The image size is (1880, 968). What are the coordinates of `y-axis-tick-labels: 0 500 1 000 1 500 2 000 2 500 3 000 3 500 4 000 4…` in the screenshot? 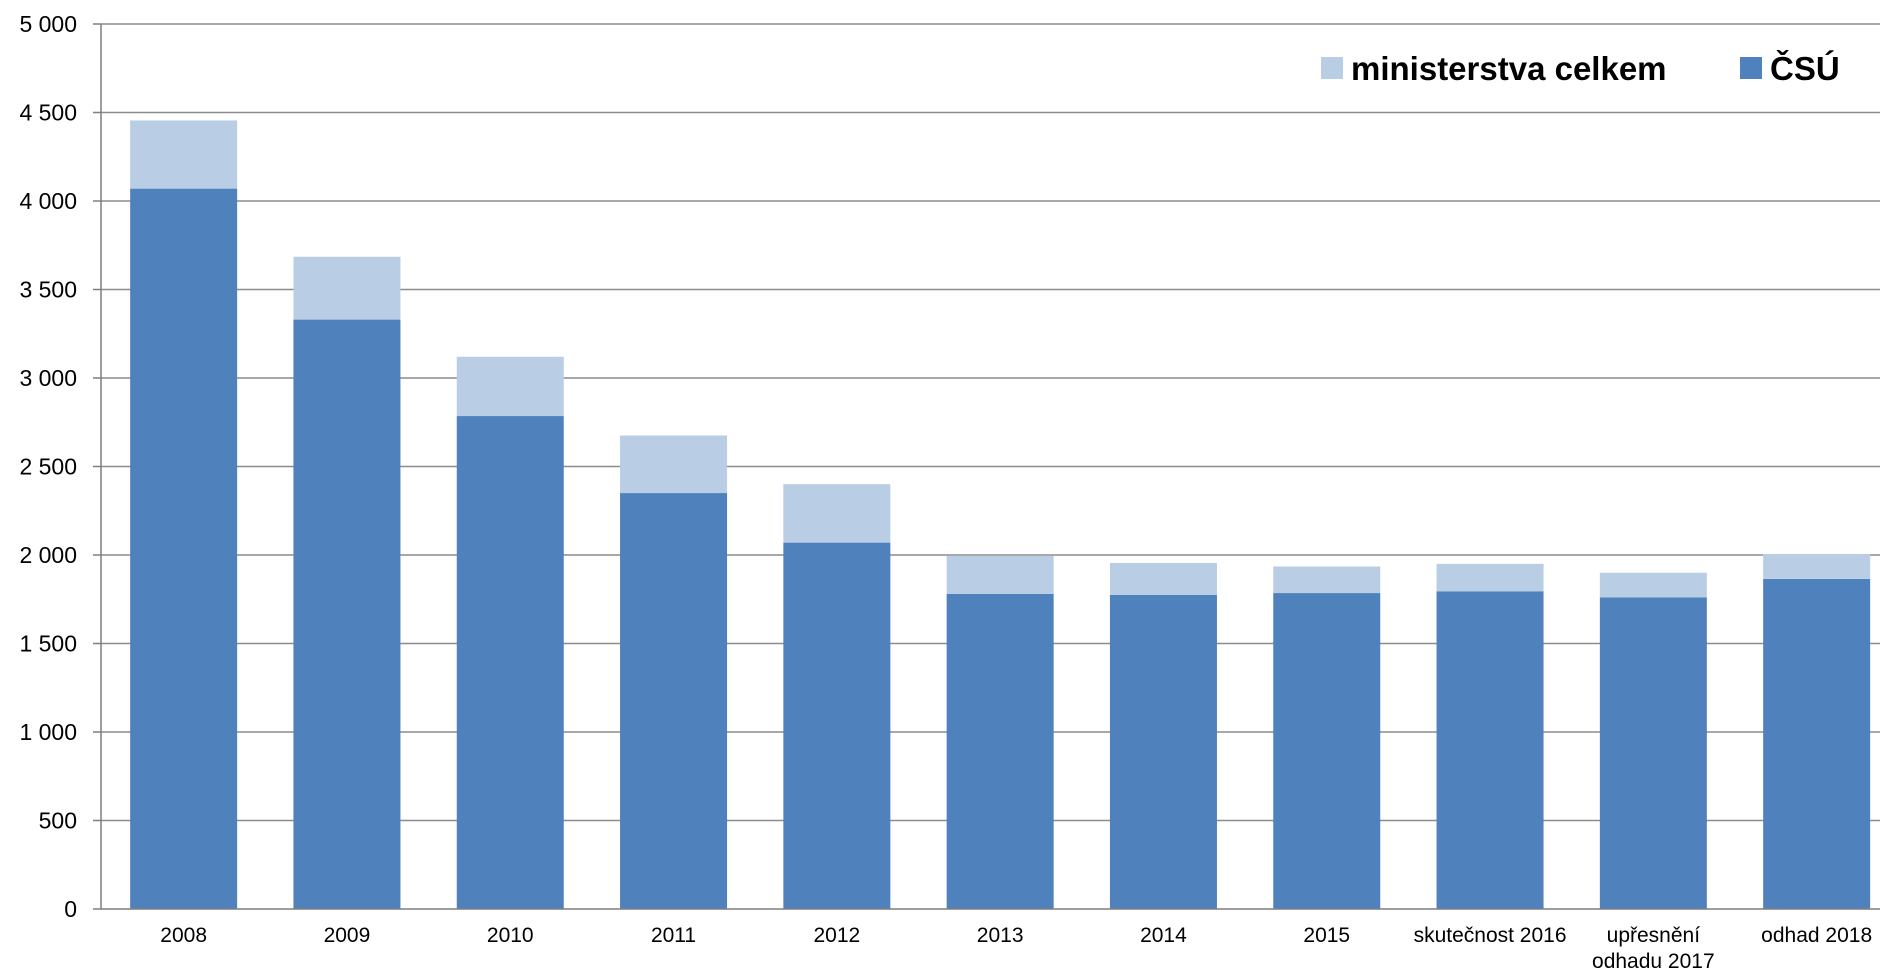 It's located at (48, 466).